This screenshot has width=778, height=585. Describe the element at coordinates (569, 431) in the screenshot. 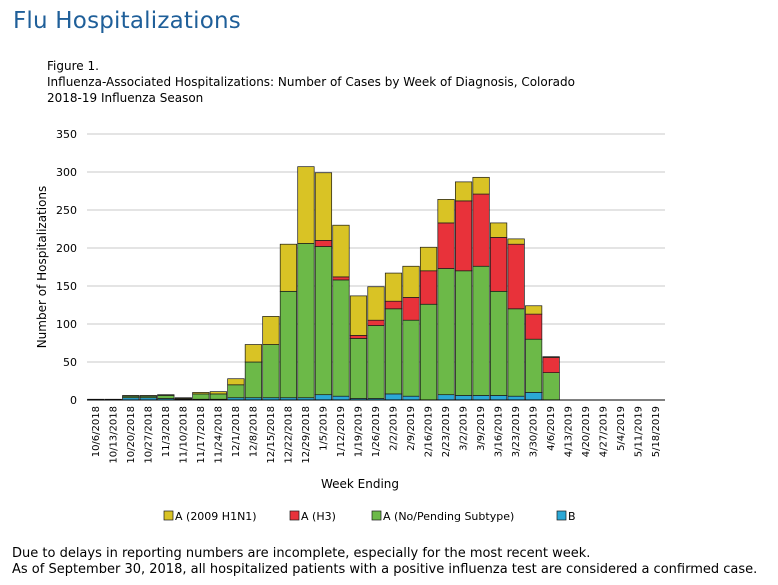

I see `x-tick-label: 4/13/2019` at that location.